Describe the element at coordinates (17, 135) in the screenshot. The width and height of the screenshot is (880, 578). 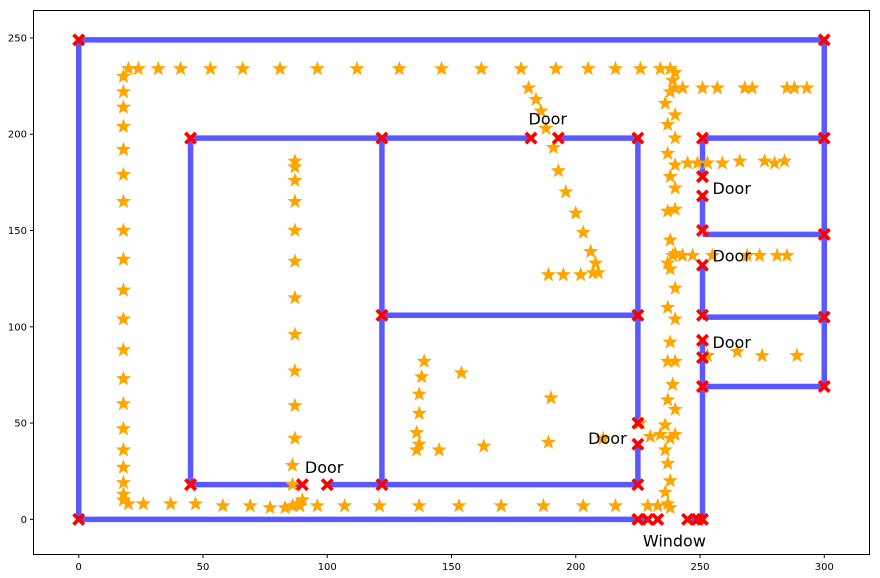
I see `y-tick-label: 200` at that location.